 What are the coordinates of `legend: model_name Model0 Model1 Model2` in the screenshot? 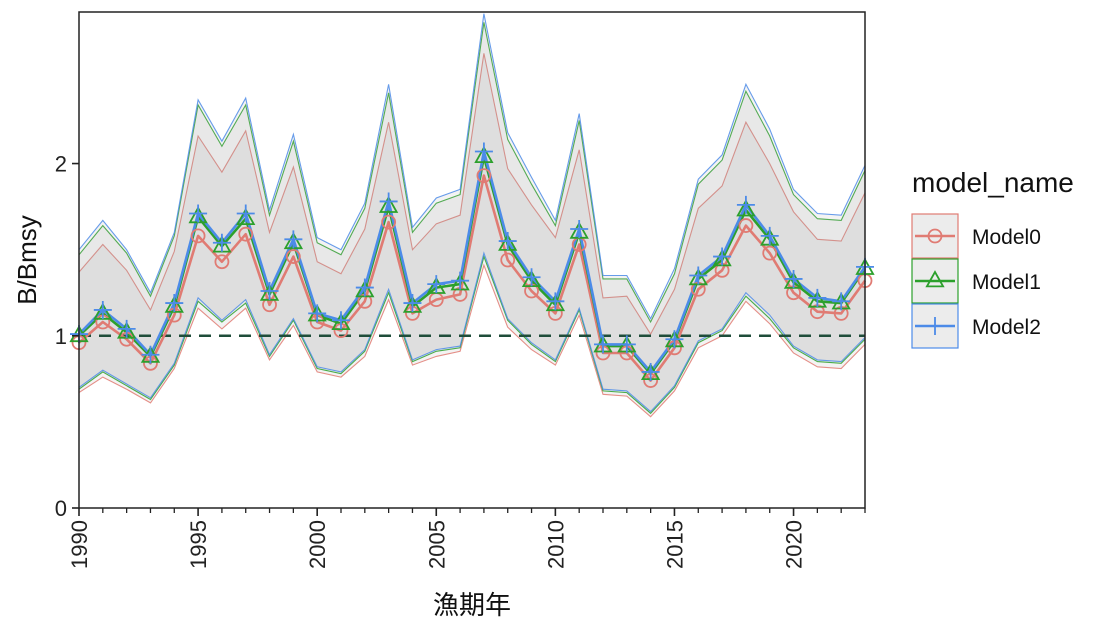 It's located at (992, 258).